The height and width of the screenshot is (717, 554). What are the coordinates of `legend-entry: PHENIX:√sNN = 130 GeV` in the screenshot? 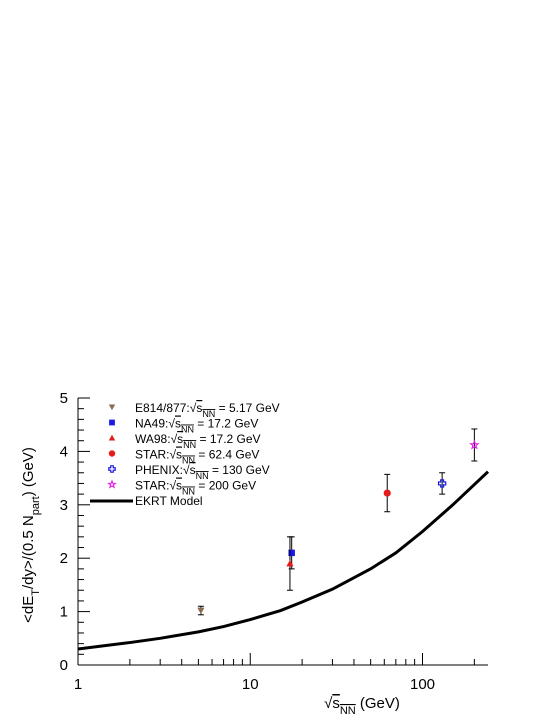 It's located at (189, 472).